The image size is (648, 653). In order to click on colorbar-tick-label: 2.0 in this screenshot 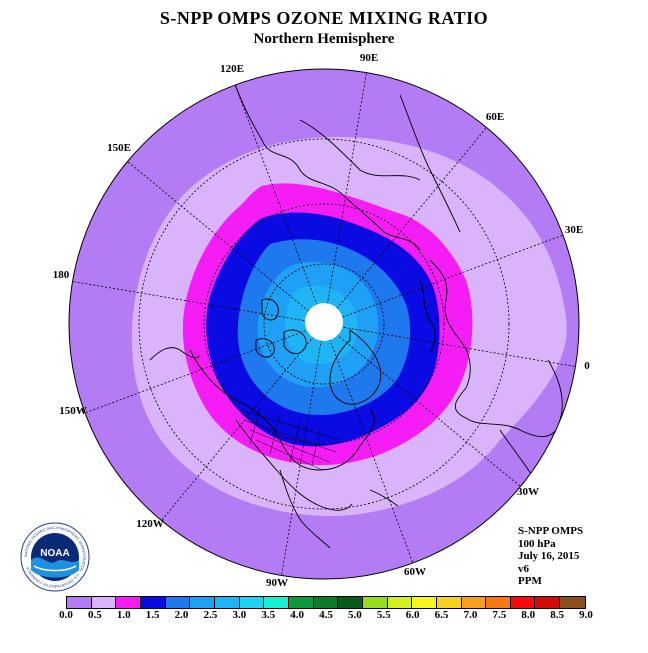, I will do `click(181, 615)`.